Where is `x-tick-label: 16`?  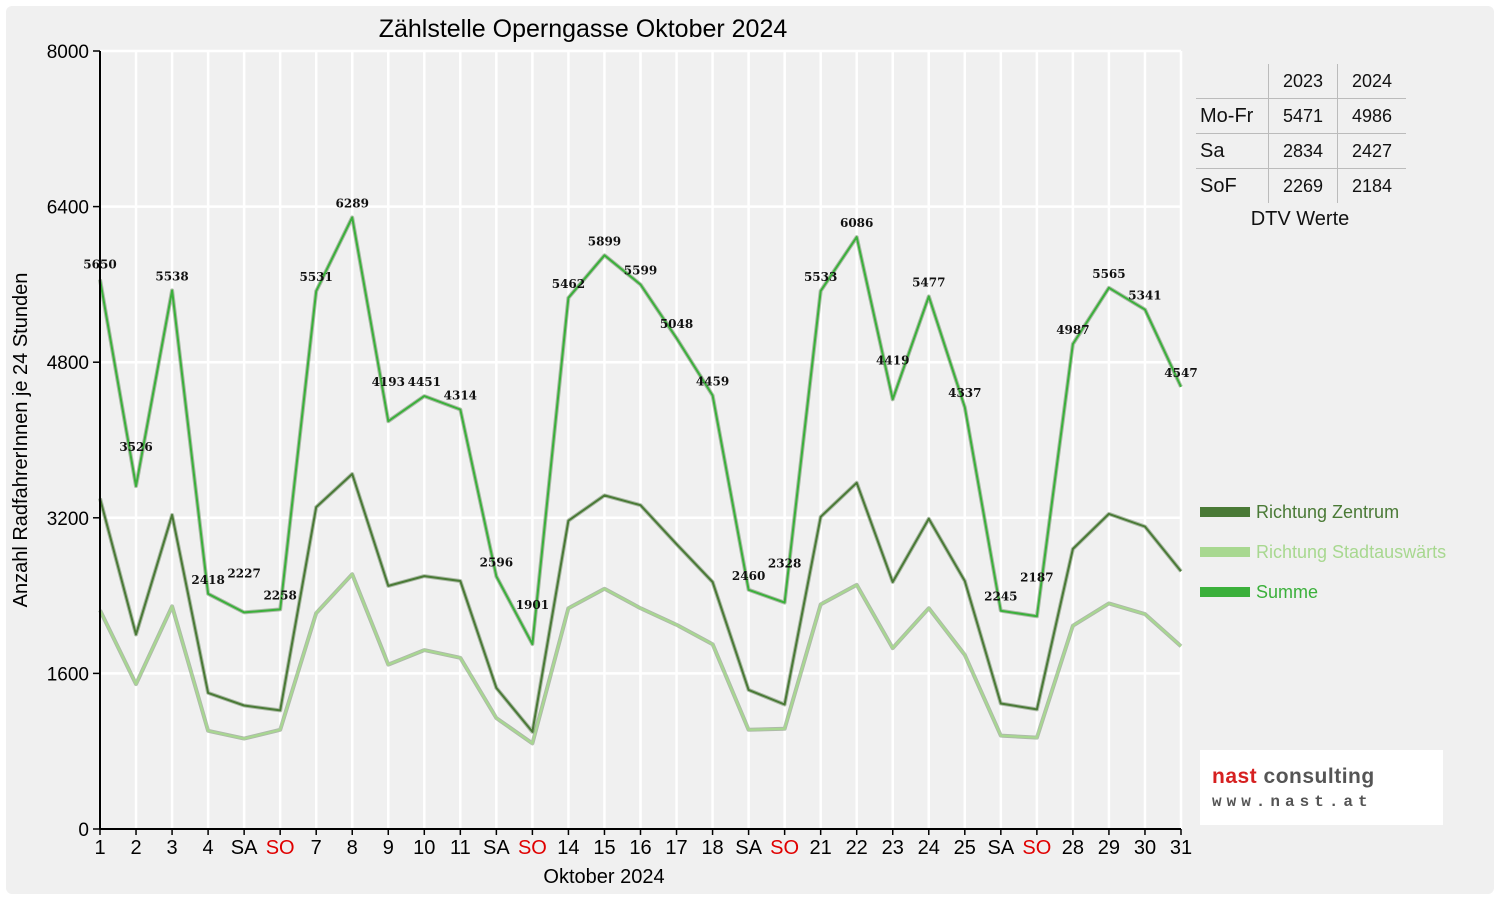
x-tick-label: 16 is located at coordinates (640, 848).